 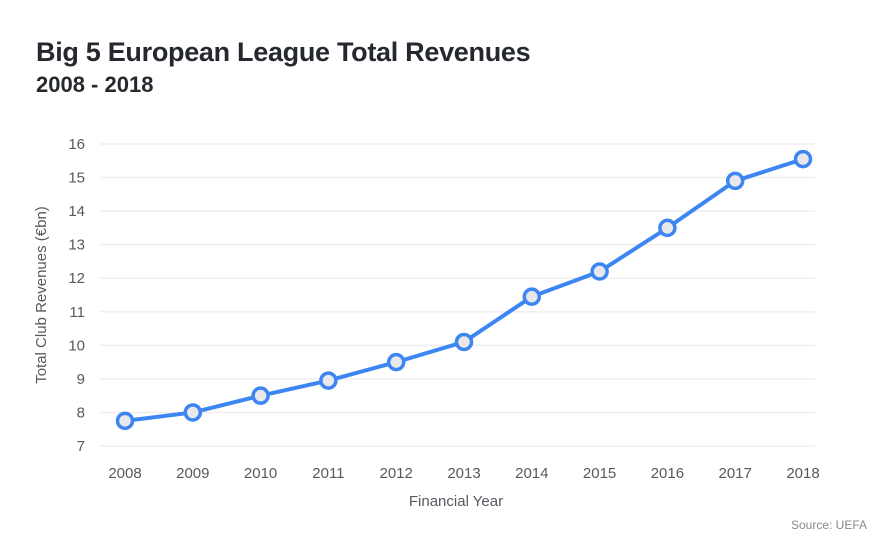 I want to click on y-tick-label: 14, so click(x=76, y=211).